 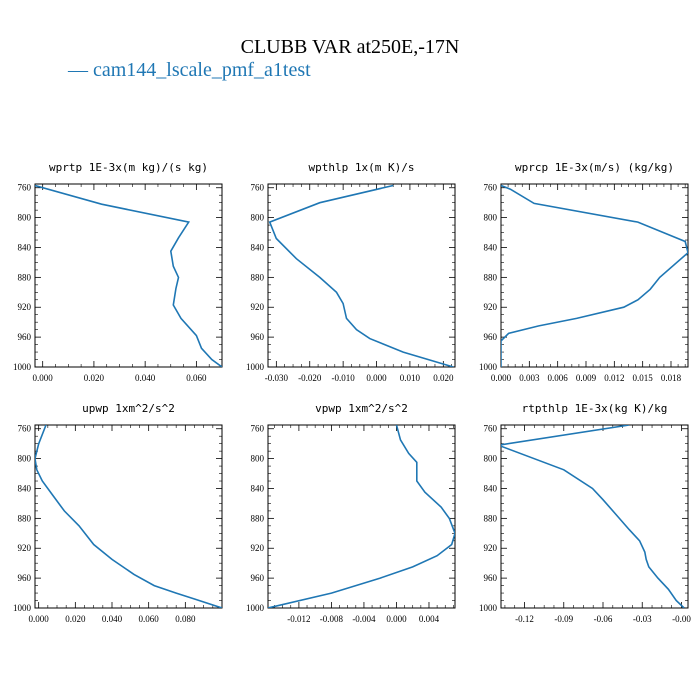 I want to click on x-tick-label: 0.006, so click(x=558, y=378).